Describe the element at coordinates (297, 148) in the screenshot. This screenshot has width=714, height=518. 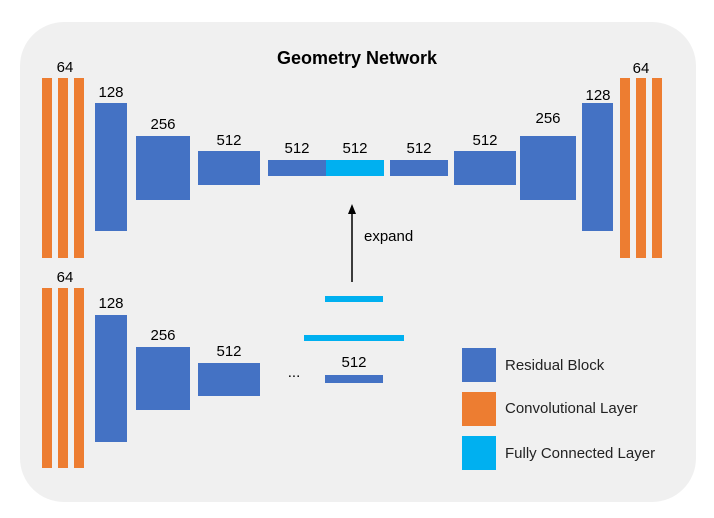
I see `top-label-512-bottleneck-left: 512` at that location.